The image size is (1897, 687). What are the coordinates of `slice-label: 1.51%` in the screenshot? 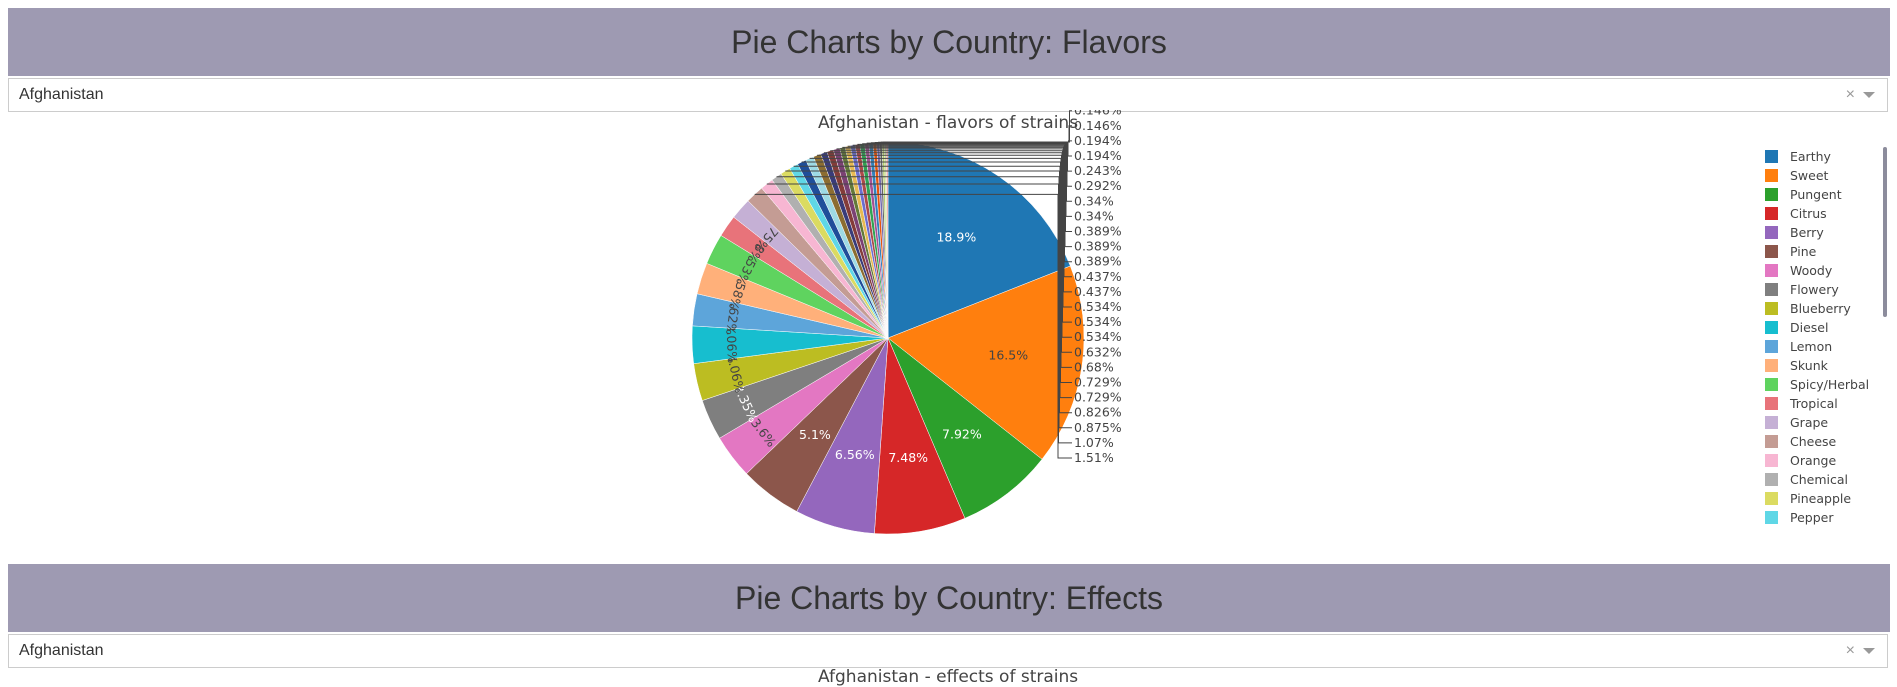 It's located at (1094, 457).